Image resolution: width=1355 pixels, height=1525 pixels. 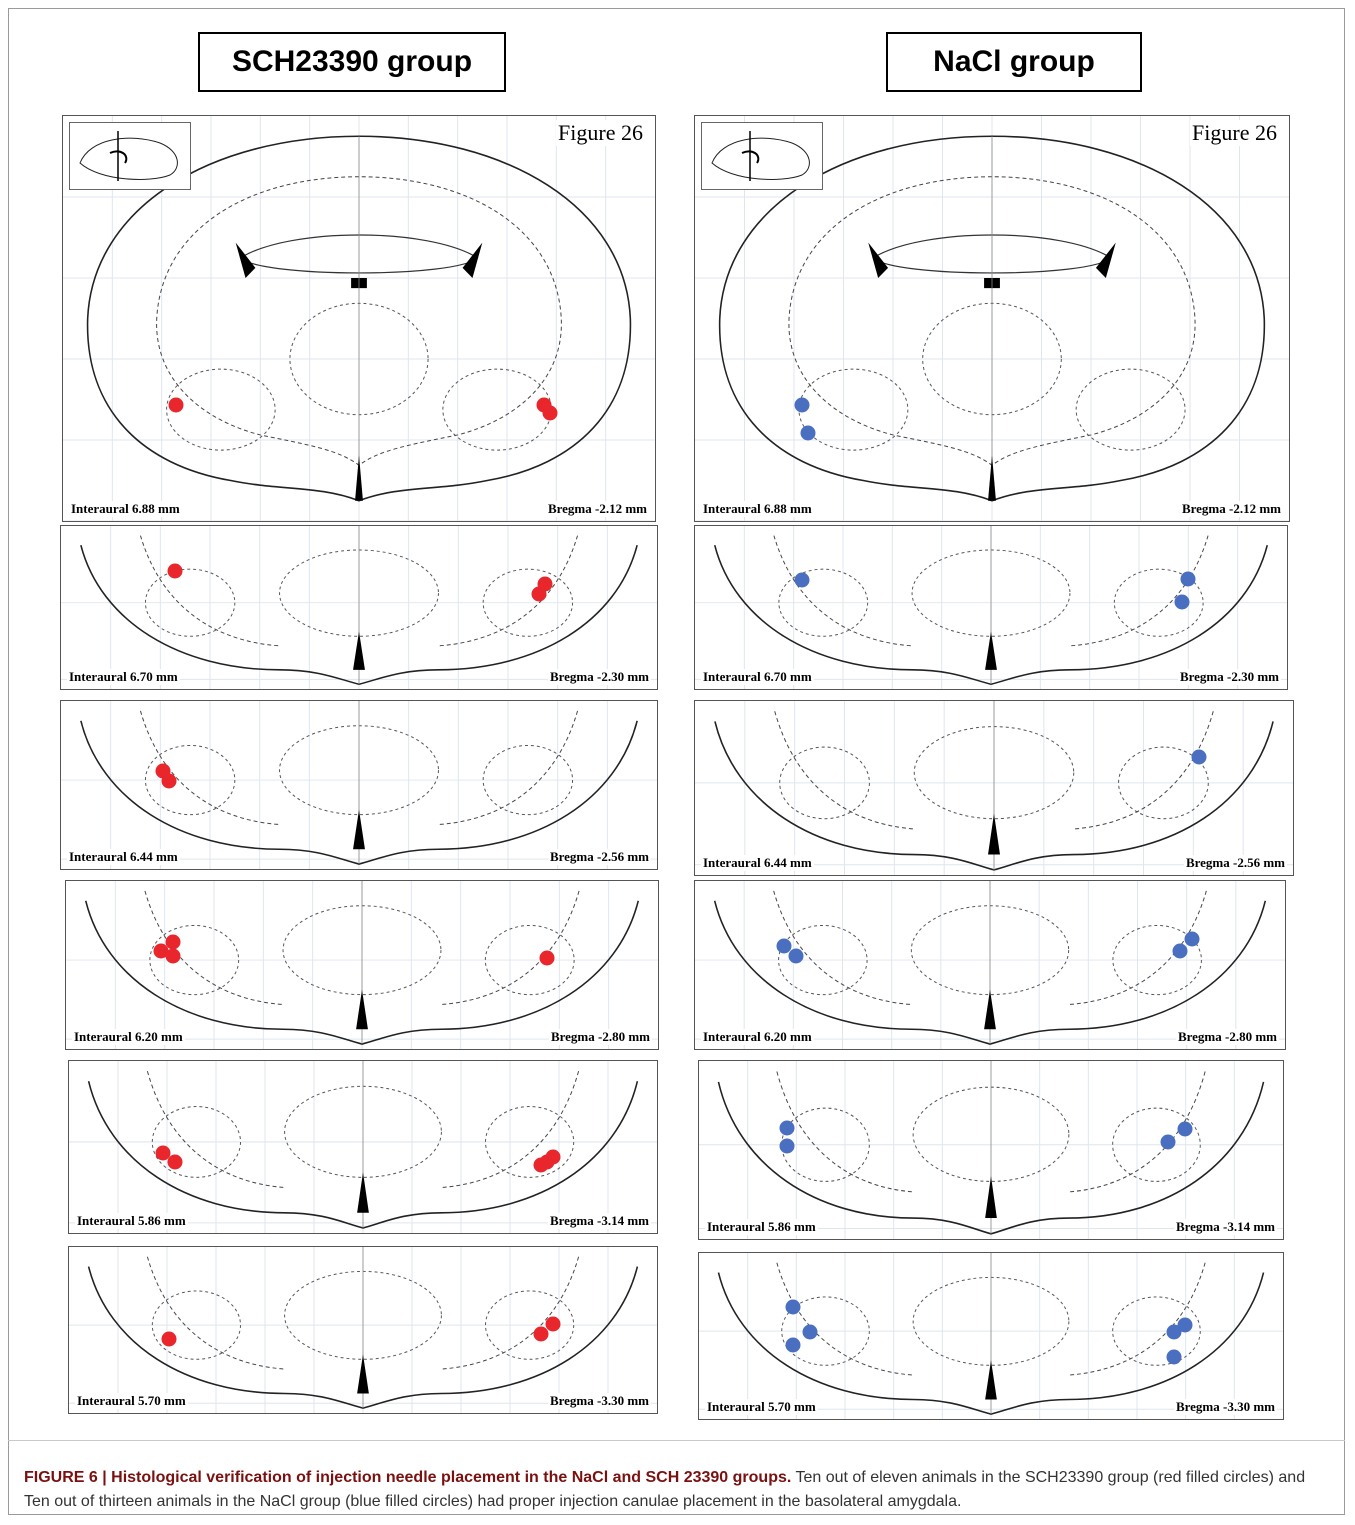 I want to click on sch-atlas-panel-2: Interaural 6.70 mm Bregma -2.30 mm, so click(x=359, y=607).